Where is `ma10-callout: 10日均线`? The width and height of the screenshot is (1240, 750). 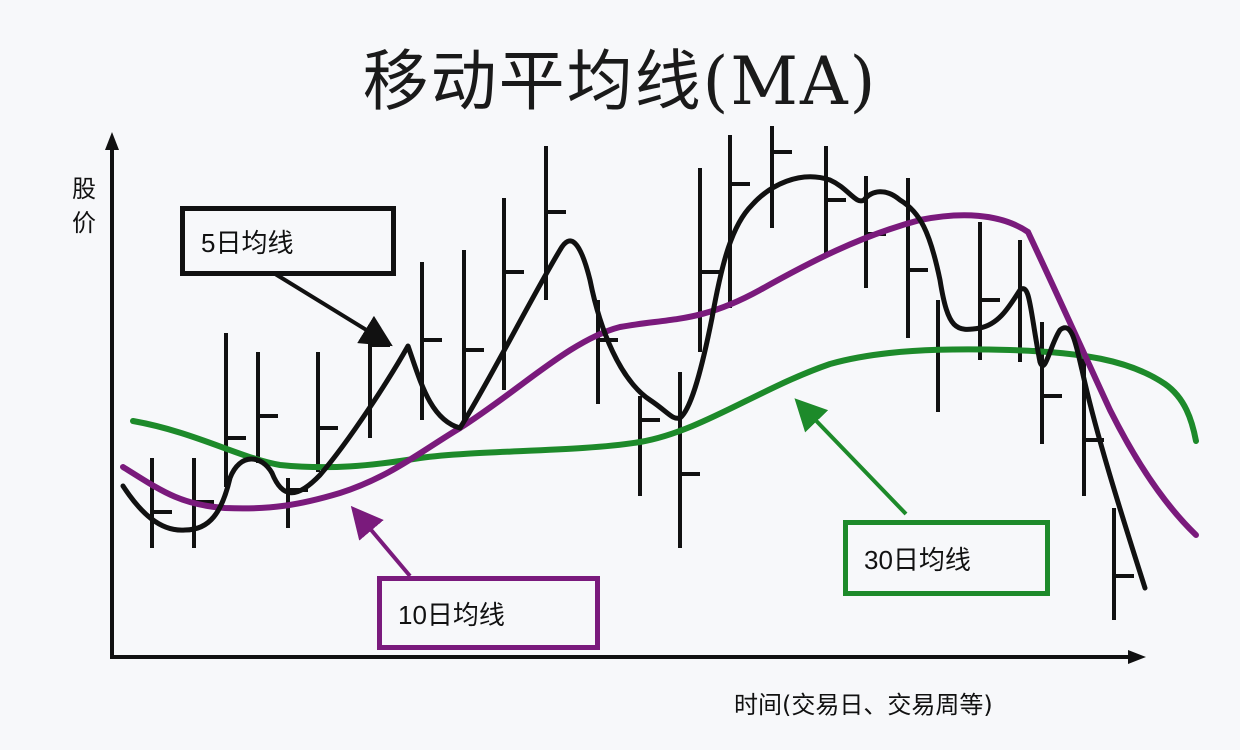
ma10-callout: 10日均线 is located at coordinates (488, 613).